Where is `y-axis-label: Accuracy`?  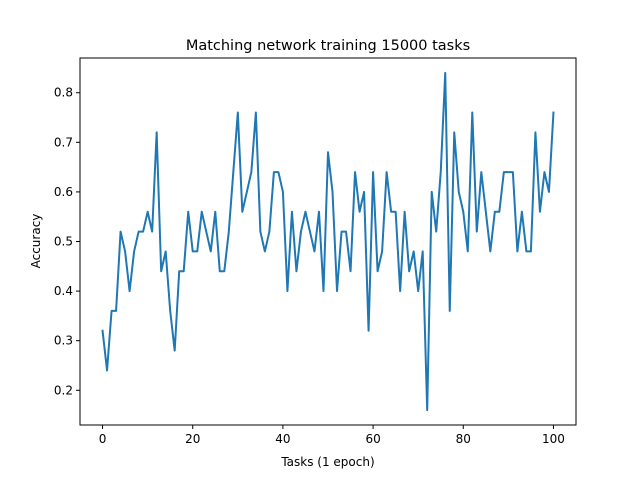
y-axis-label: Accuracy is located at coordinates (36, 241).